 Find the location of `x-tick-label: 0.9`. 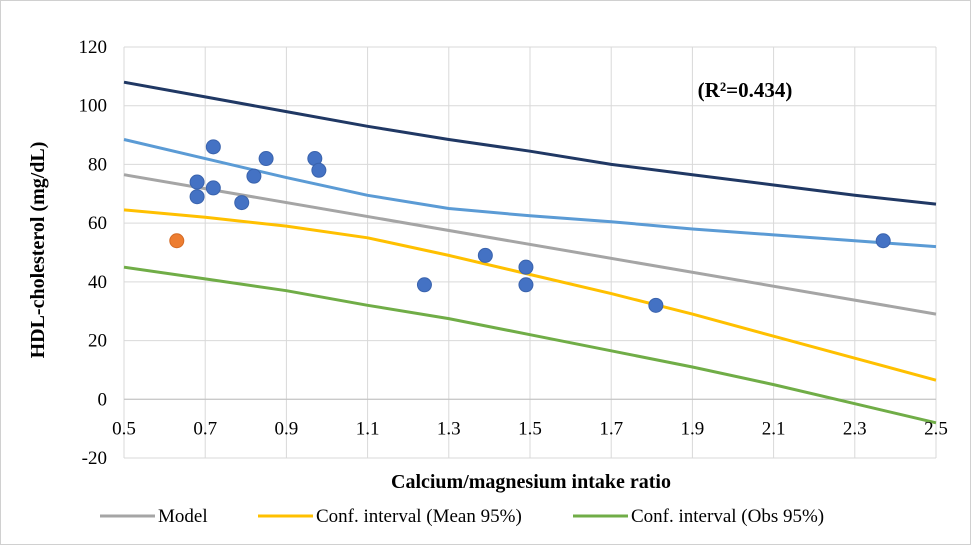

x-tick-label: 0.9 is located at coordinates (287, 428).